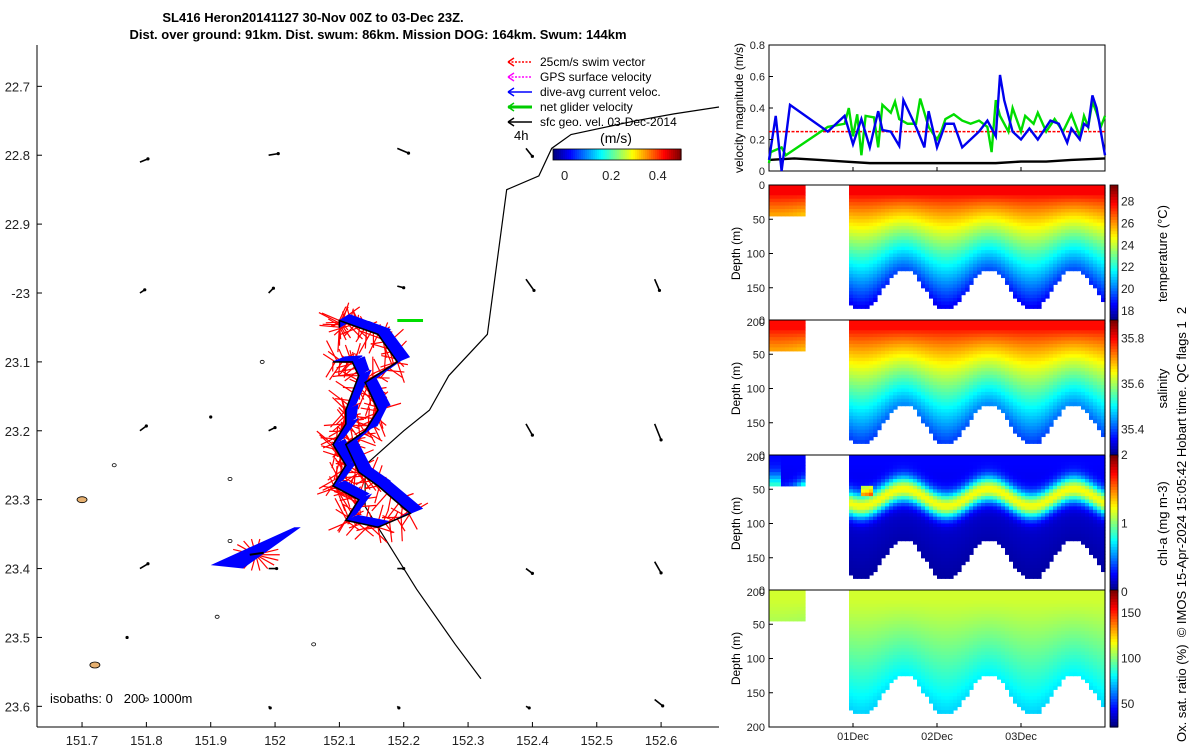 Image resolution: width=1200 pixels, height=750 pixels. What do you see at coordinates (757, 78) in the screenshot?
I see `velocity-y-tick-label: 0.6` at bounding box center [757, 78].